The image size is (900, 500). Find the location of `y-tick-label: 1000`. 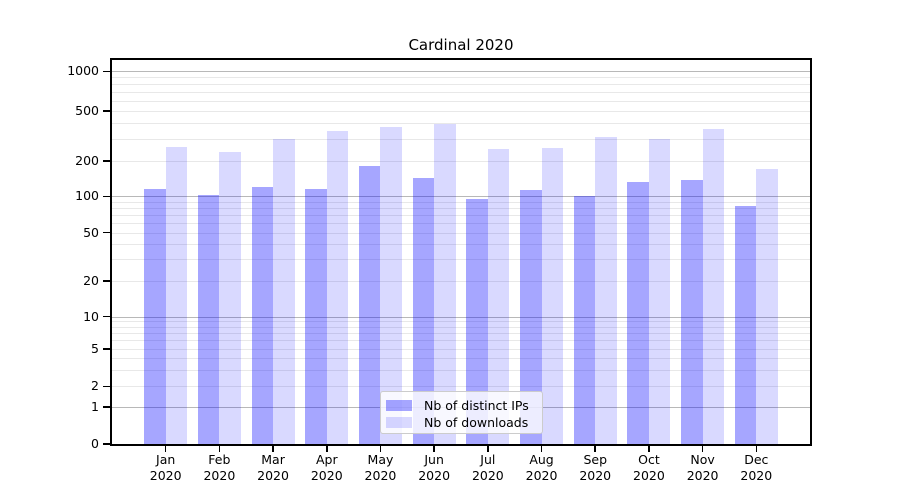

y-tick-label: 1000 is located at coordinates (83, 71).